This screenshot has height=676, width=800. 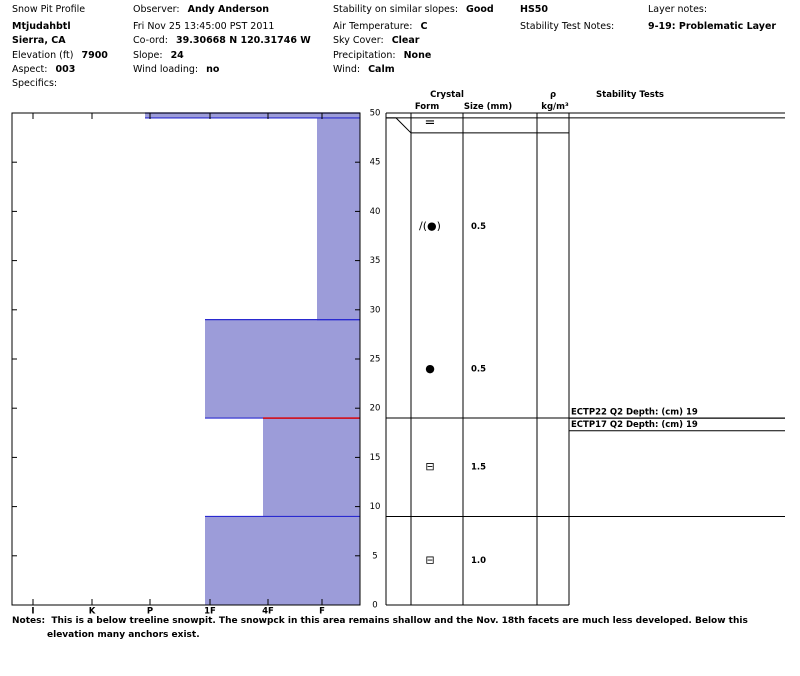 I want to click on header-field: Co-ord: 39.30668 N 120.31746 W, so click(x=222, y=41).